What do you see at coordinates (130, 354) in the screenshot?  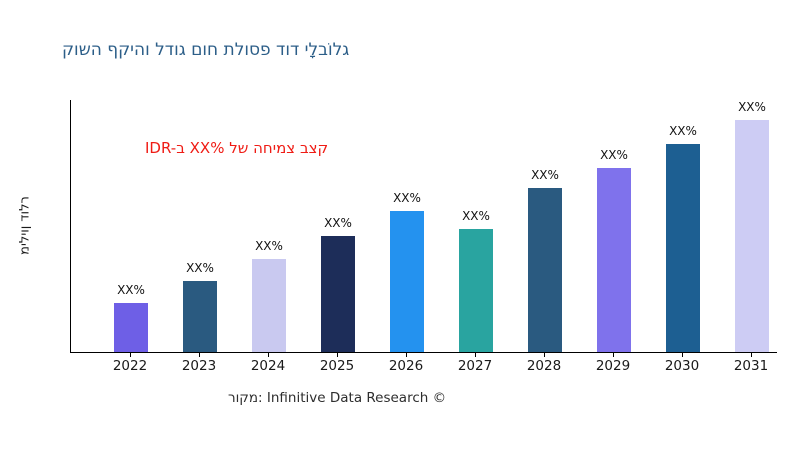 I see `x-tick-mark-2022` at bounding box center [130, 354].